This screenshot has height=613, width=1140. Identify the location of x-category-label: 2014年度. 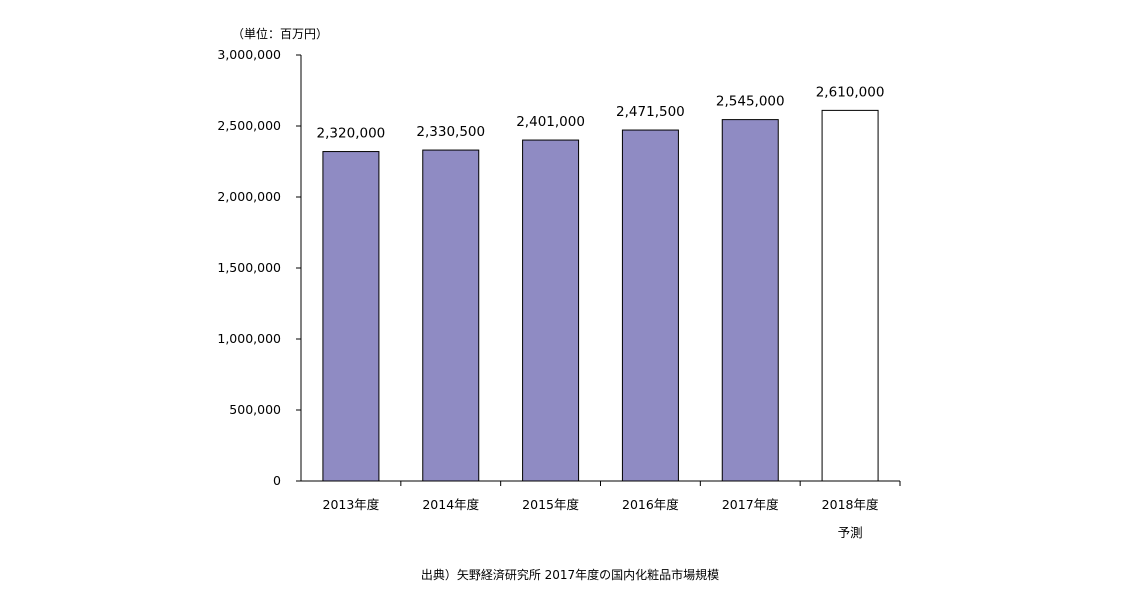
(450, 504).